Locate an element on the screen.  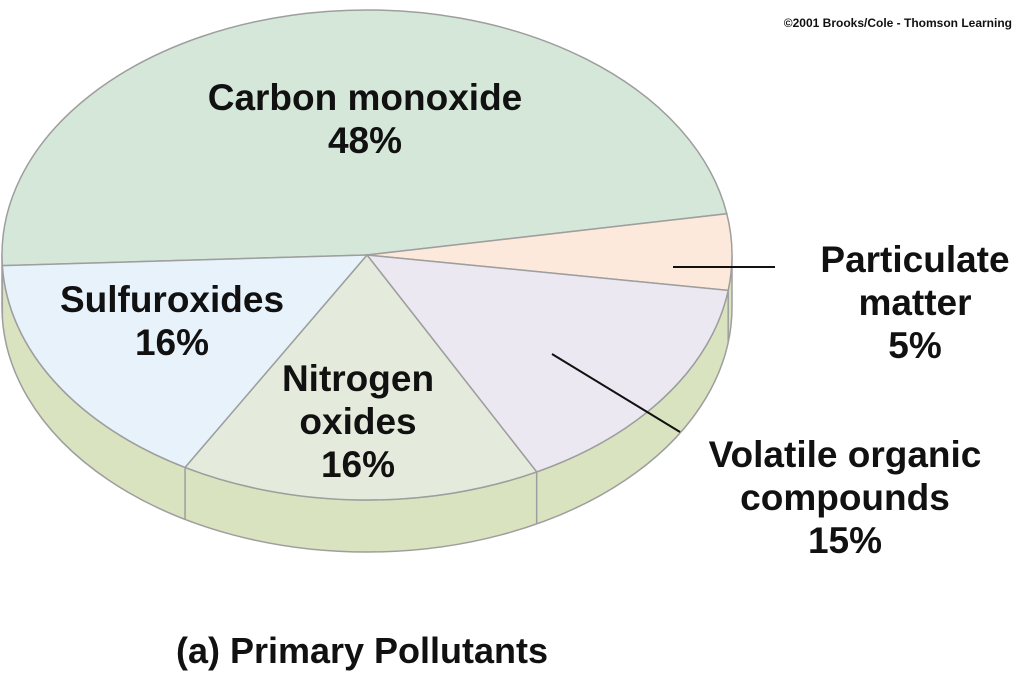
category-label-nitrogen-oxides: oxides is located at coordinates (357, 421).